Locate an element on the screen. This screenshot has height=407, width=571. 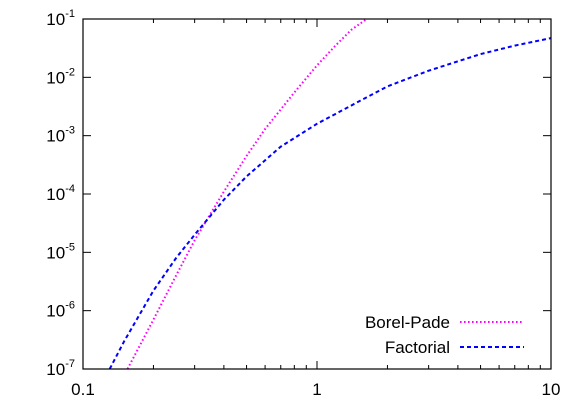
y-tick-label: 10⁻⁵ is located at coordinates (60, 251).